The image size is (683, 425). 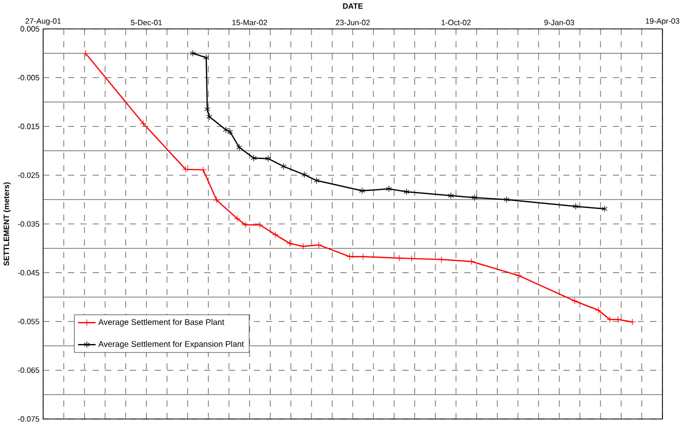 What do you see at coordinates (171, 344) in the screenshot?
I see `legend-label: Average Settlement for Expansion Plant` at bounding box center [171, 344].